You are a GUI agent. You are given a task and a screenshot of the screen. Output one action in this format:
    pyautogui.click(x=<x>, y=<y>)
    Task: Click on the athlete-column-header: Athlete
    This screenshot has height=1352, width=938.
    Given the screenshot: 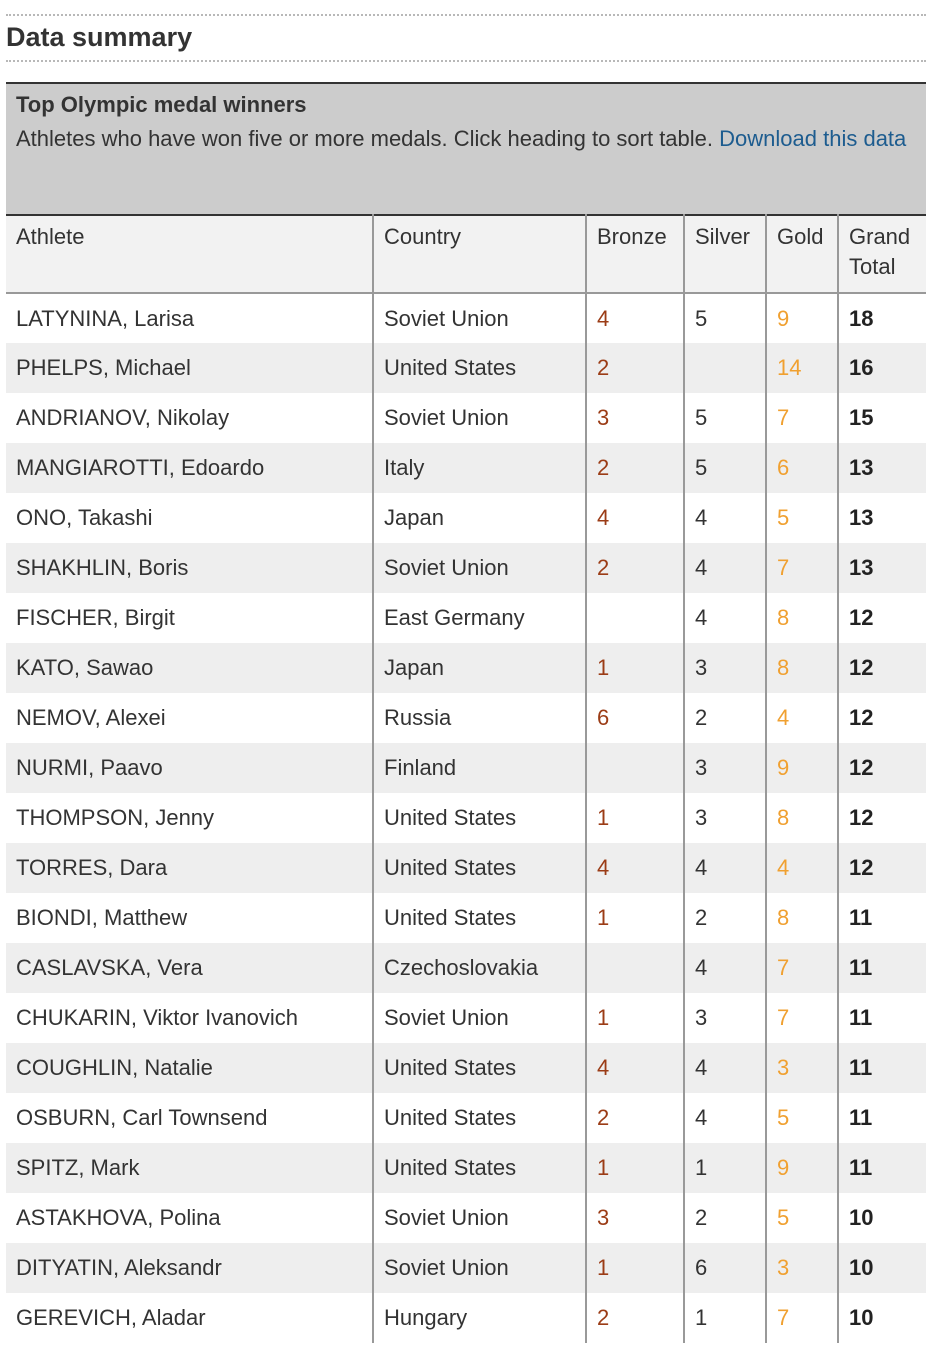 What is the action you would take?
    pyautogui.click(x=189, y=254)
    